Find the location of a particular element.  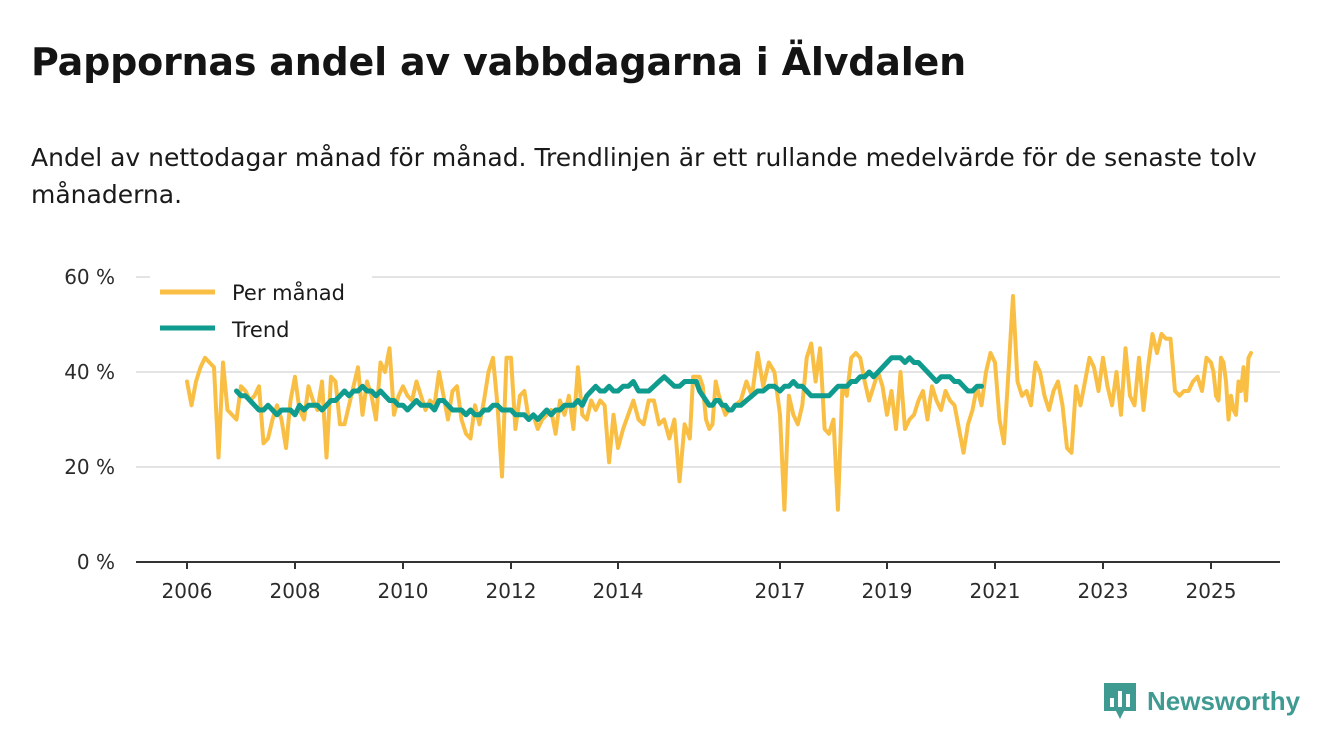

x-tick-label: 2008 is located at coordinates (295, 591).